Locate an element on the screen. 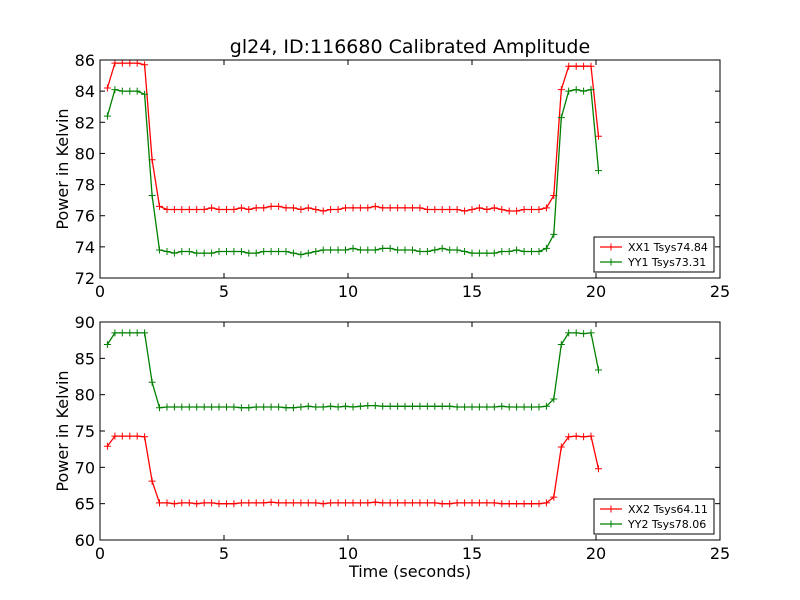  panel1-x-tick-label: 5 is located at coordinates (224, 291).